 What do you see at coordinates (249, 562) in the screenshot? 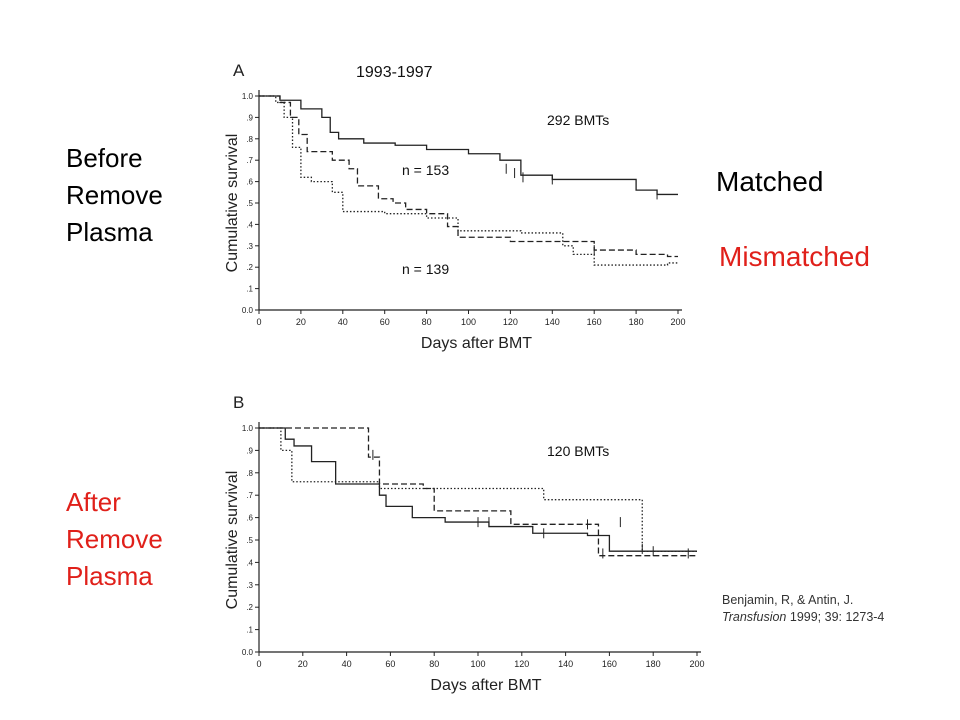
I see `chart-b-y-tick-label: .4` at bounding box center [249, 562].